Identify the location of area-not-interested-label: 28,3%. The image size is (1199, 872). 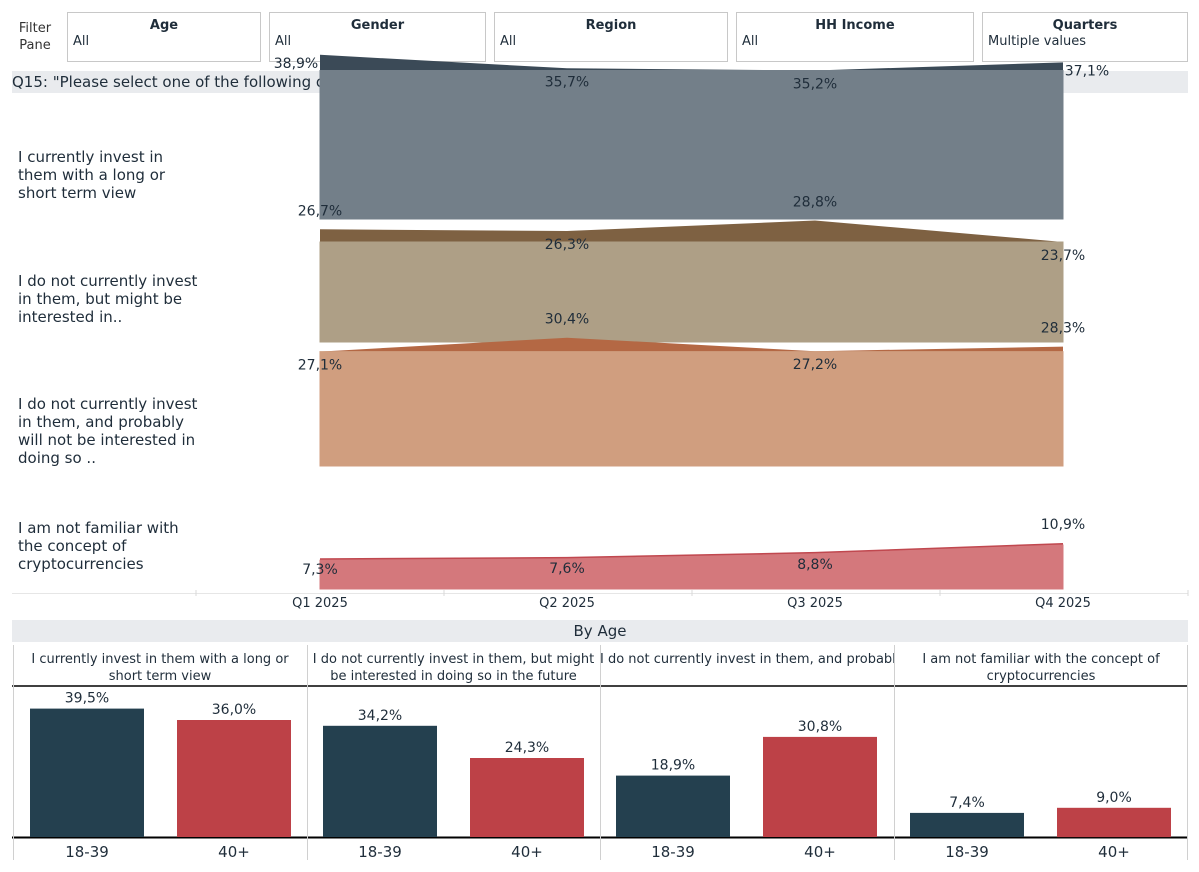
(1063, 329).